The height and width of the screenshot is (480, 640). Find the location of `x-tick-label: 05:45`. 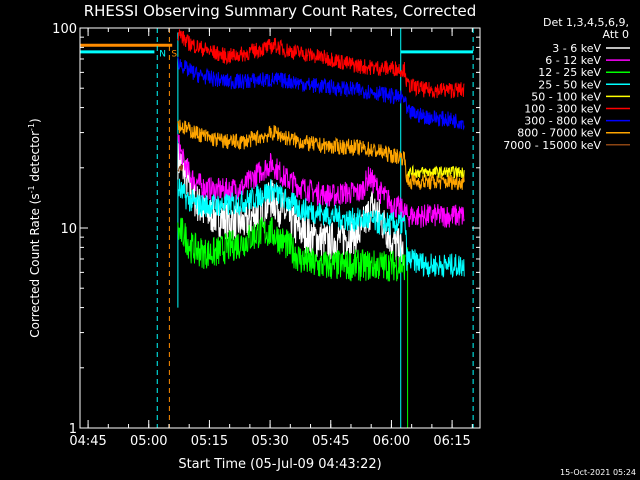

x-tick-label: 05:45 is located at coordinates (330, 441).